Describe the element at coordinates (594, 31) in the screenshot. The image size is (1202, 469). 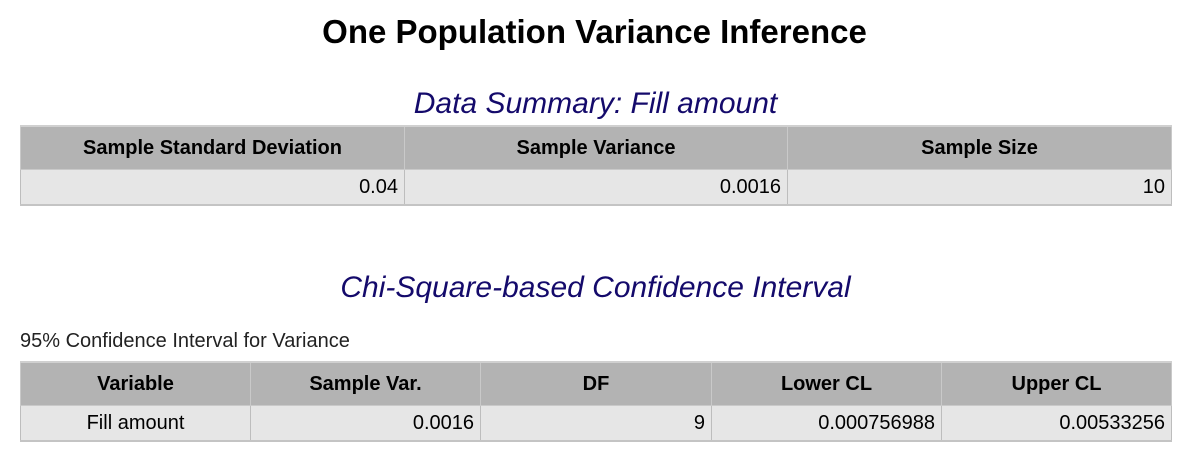
I see `page-title: One Population Variance Inference` at that location.